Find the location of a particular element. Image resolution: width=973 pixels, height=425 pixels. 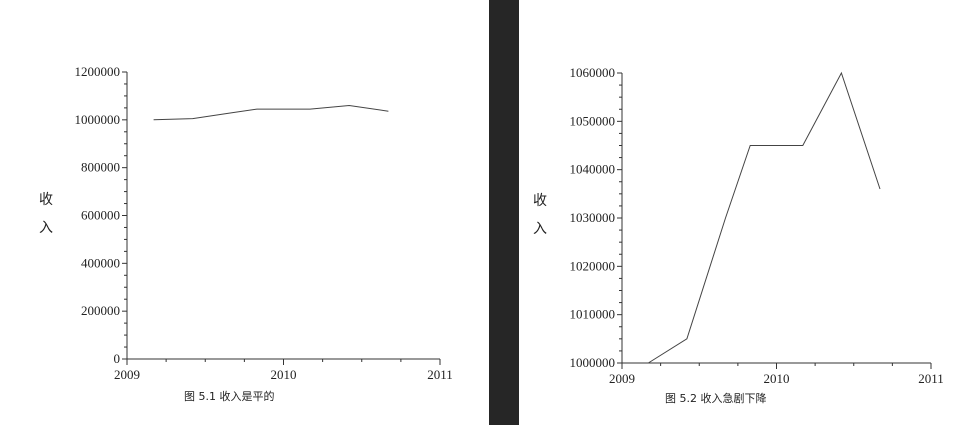

y-tick-label: 800000 is located at coordinates (100, 167).